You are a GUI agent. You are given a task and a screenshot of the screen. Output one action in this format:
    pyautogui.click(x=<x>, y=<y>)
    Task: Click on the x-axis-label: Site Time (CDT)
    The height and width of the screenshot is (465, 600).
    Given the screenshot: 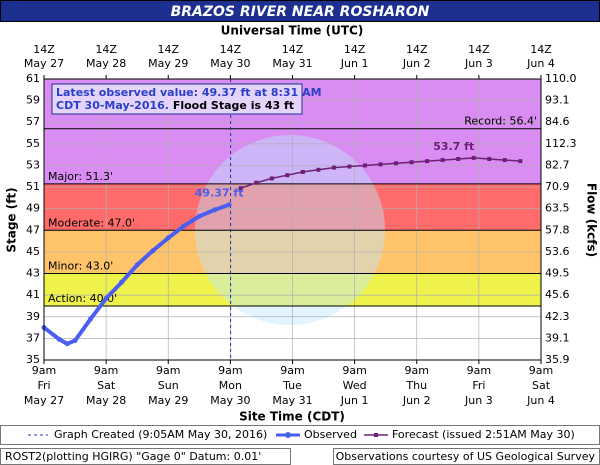 What is the action you would take?
    pyautogui.click(x=292, y=417)
    